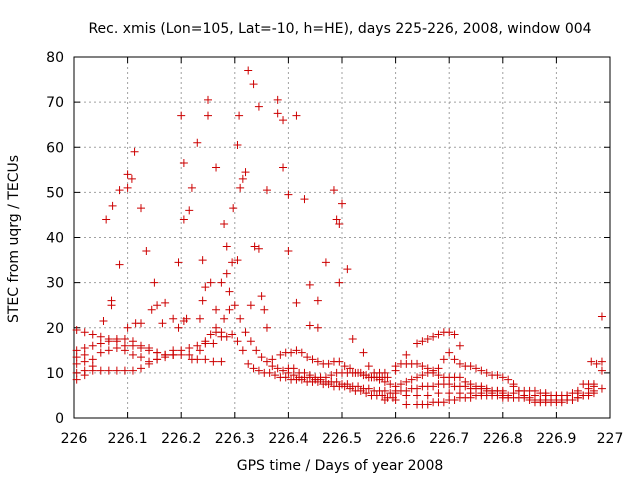 The image size is (640, 480). What do you see at coordinates (14, 239) in the screenshot?
I see `y-axis-title: STEC from uqrg / TECUs` at bounding box center [14, 239].